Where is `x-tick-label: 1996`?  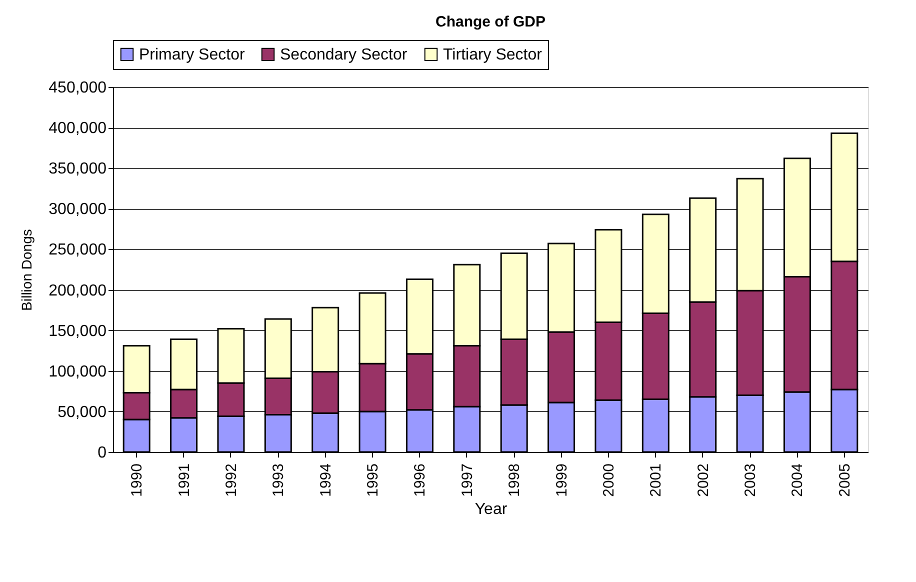 x-tick-label: 1996 is located at coordinates (420, 480).